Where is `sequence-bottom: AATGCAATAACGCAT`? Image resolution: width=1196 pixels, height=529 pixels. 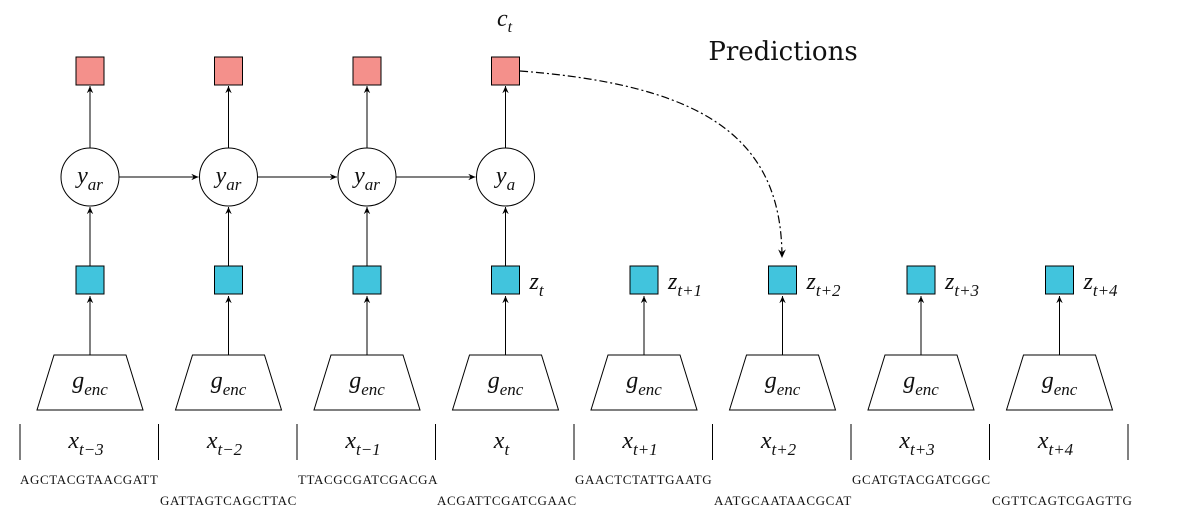
sequence-bottom: AATGCAATAACGCAT is located at coordinates (783, 500).